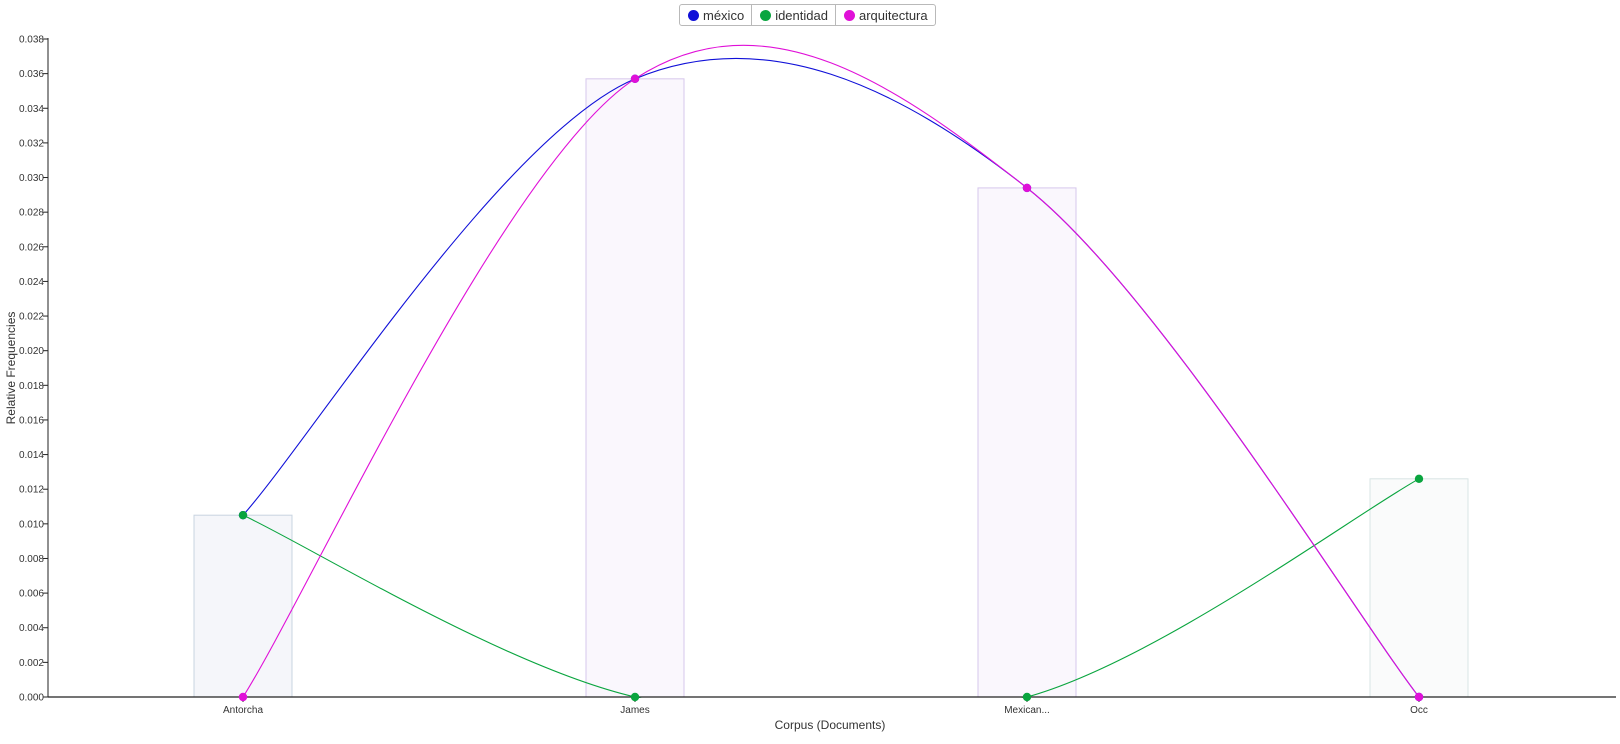  I want to click on y-tick-label: 0.000, so click(31, 698).